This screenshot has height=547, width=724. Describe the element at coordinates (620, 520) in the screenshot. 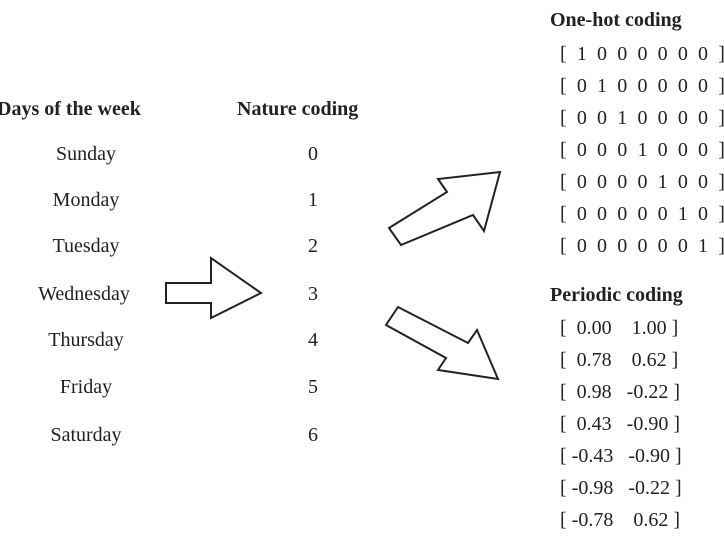

I see `periodic-vector: [ -0.78 0.62 ]` at that location.